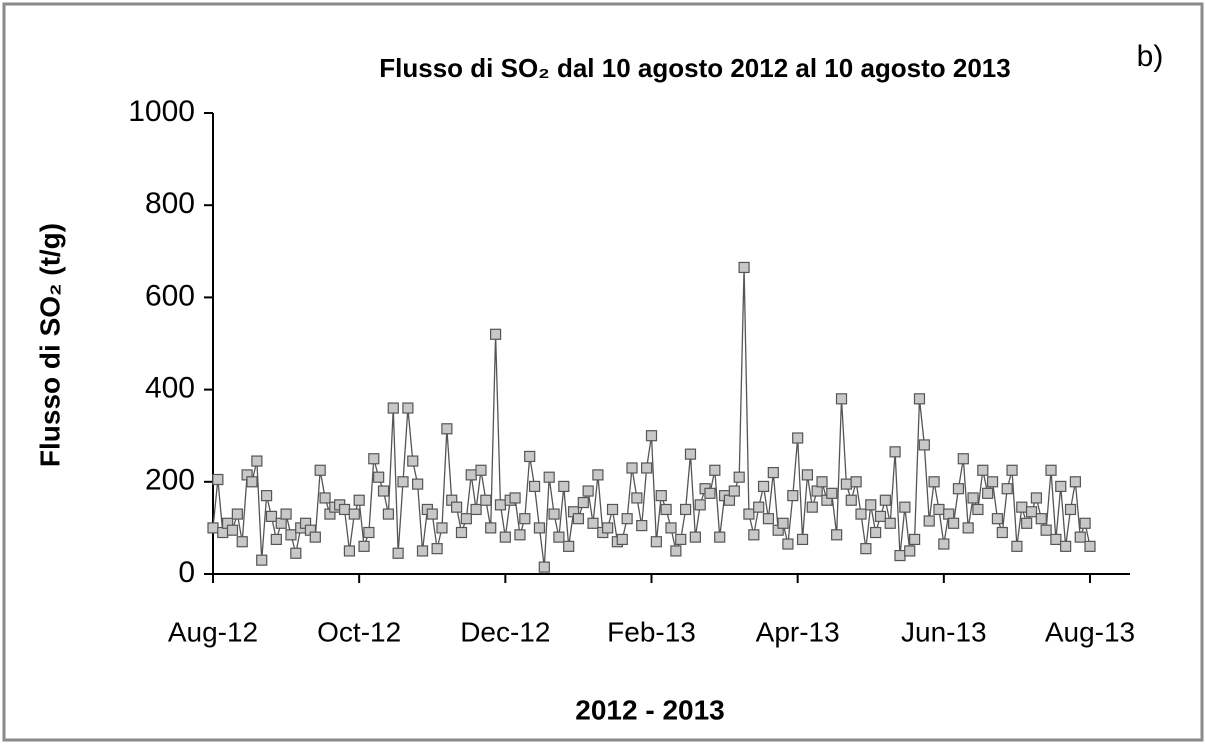 This screenshot has width=1206, height=744. What do you see at coordinates (1090, 631) in the screenshot?
I see `x-tick-label: Aug-13` at bounding box center [1090, 631].